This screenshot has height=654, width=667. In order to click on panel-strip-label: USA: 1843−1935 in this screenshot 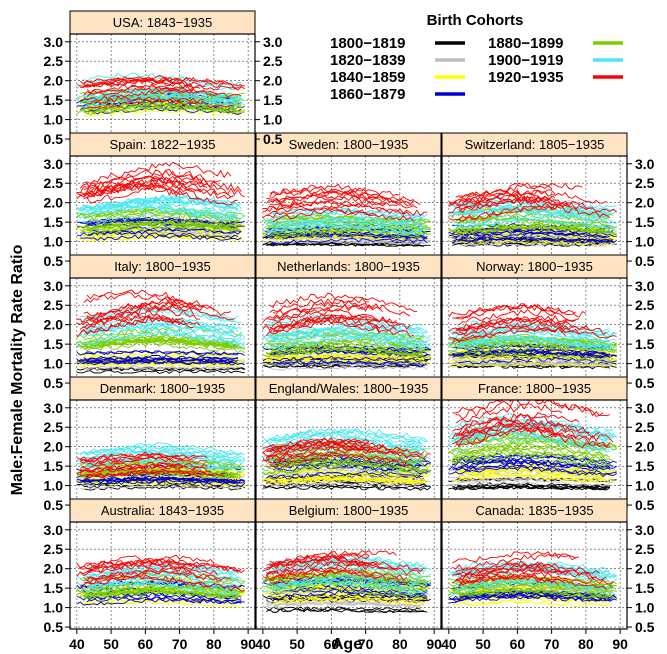, I will do `click(162, 22)`.